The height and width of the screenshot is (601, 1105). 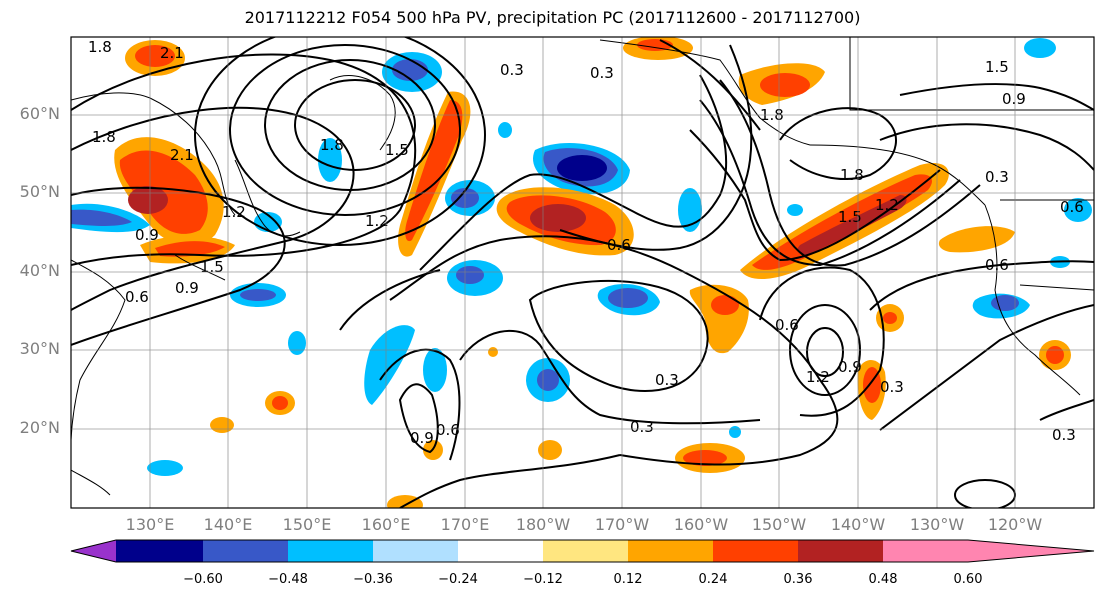 I want to click on colorbar-tick-label: −0.60, so click(x=203, y=579).